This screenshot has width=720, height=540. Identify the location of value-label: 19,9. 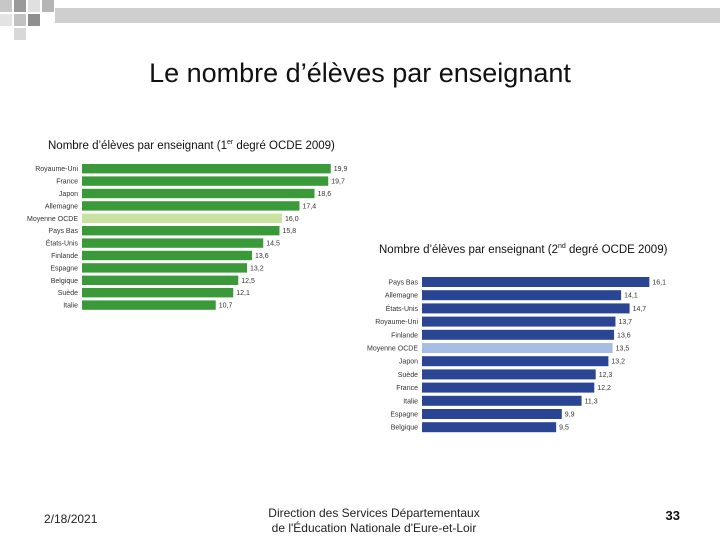
(341, 169).